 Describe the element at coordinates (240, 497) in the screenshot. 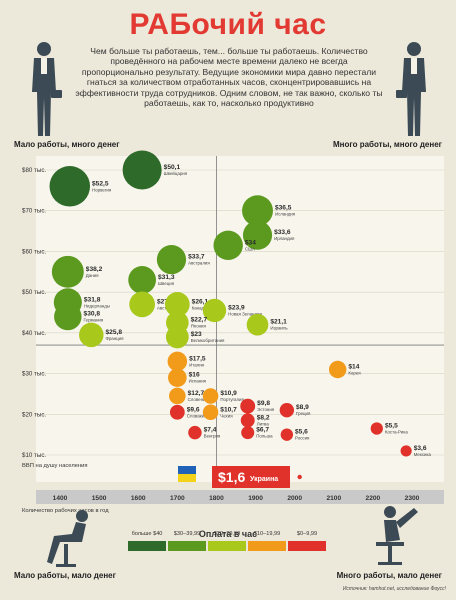

I see `x-axis-band` at that location.